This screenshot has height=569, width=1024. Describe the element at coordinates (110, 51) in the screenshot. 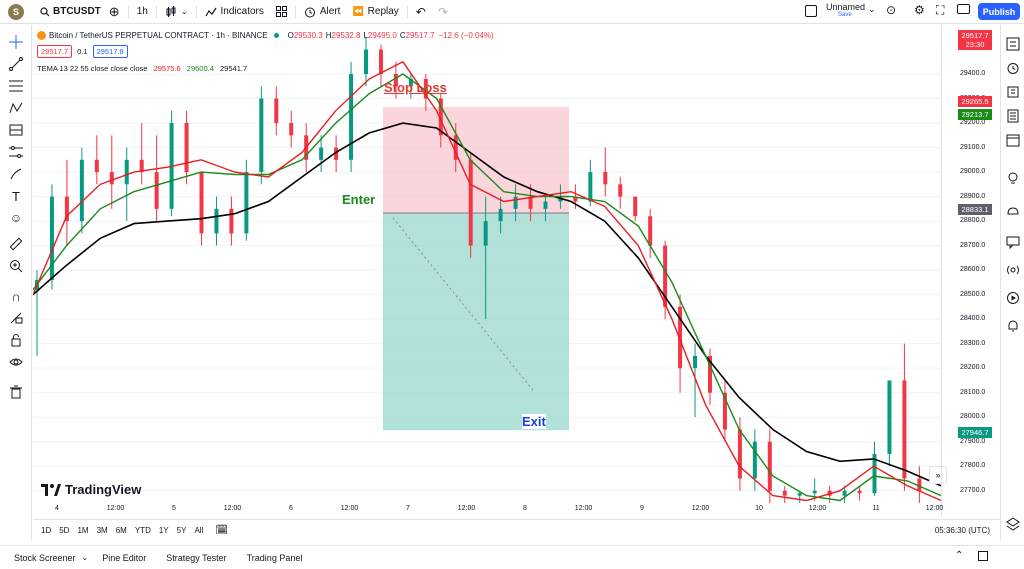

I see `buy-price-box: 29517.8` at that location.